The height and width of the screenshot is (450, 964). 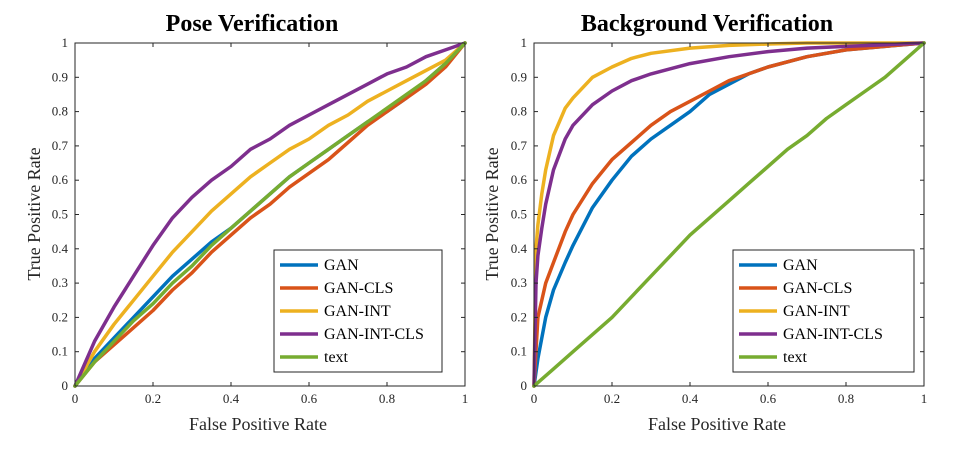 I want to click on chart-title: Pose Verification, so click(x=252, y=24).